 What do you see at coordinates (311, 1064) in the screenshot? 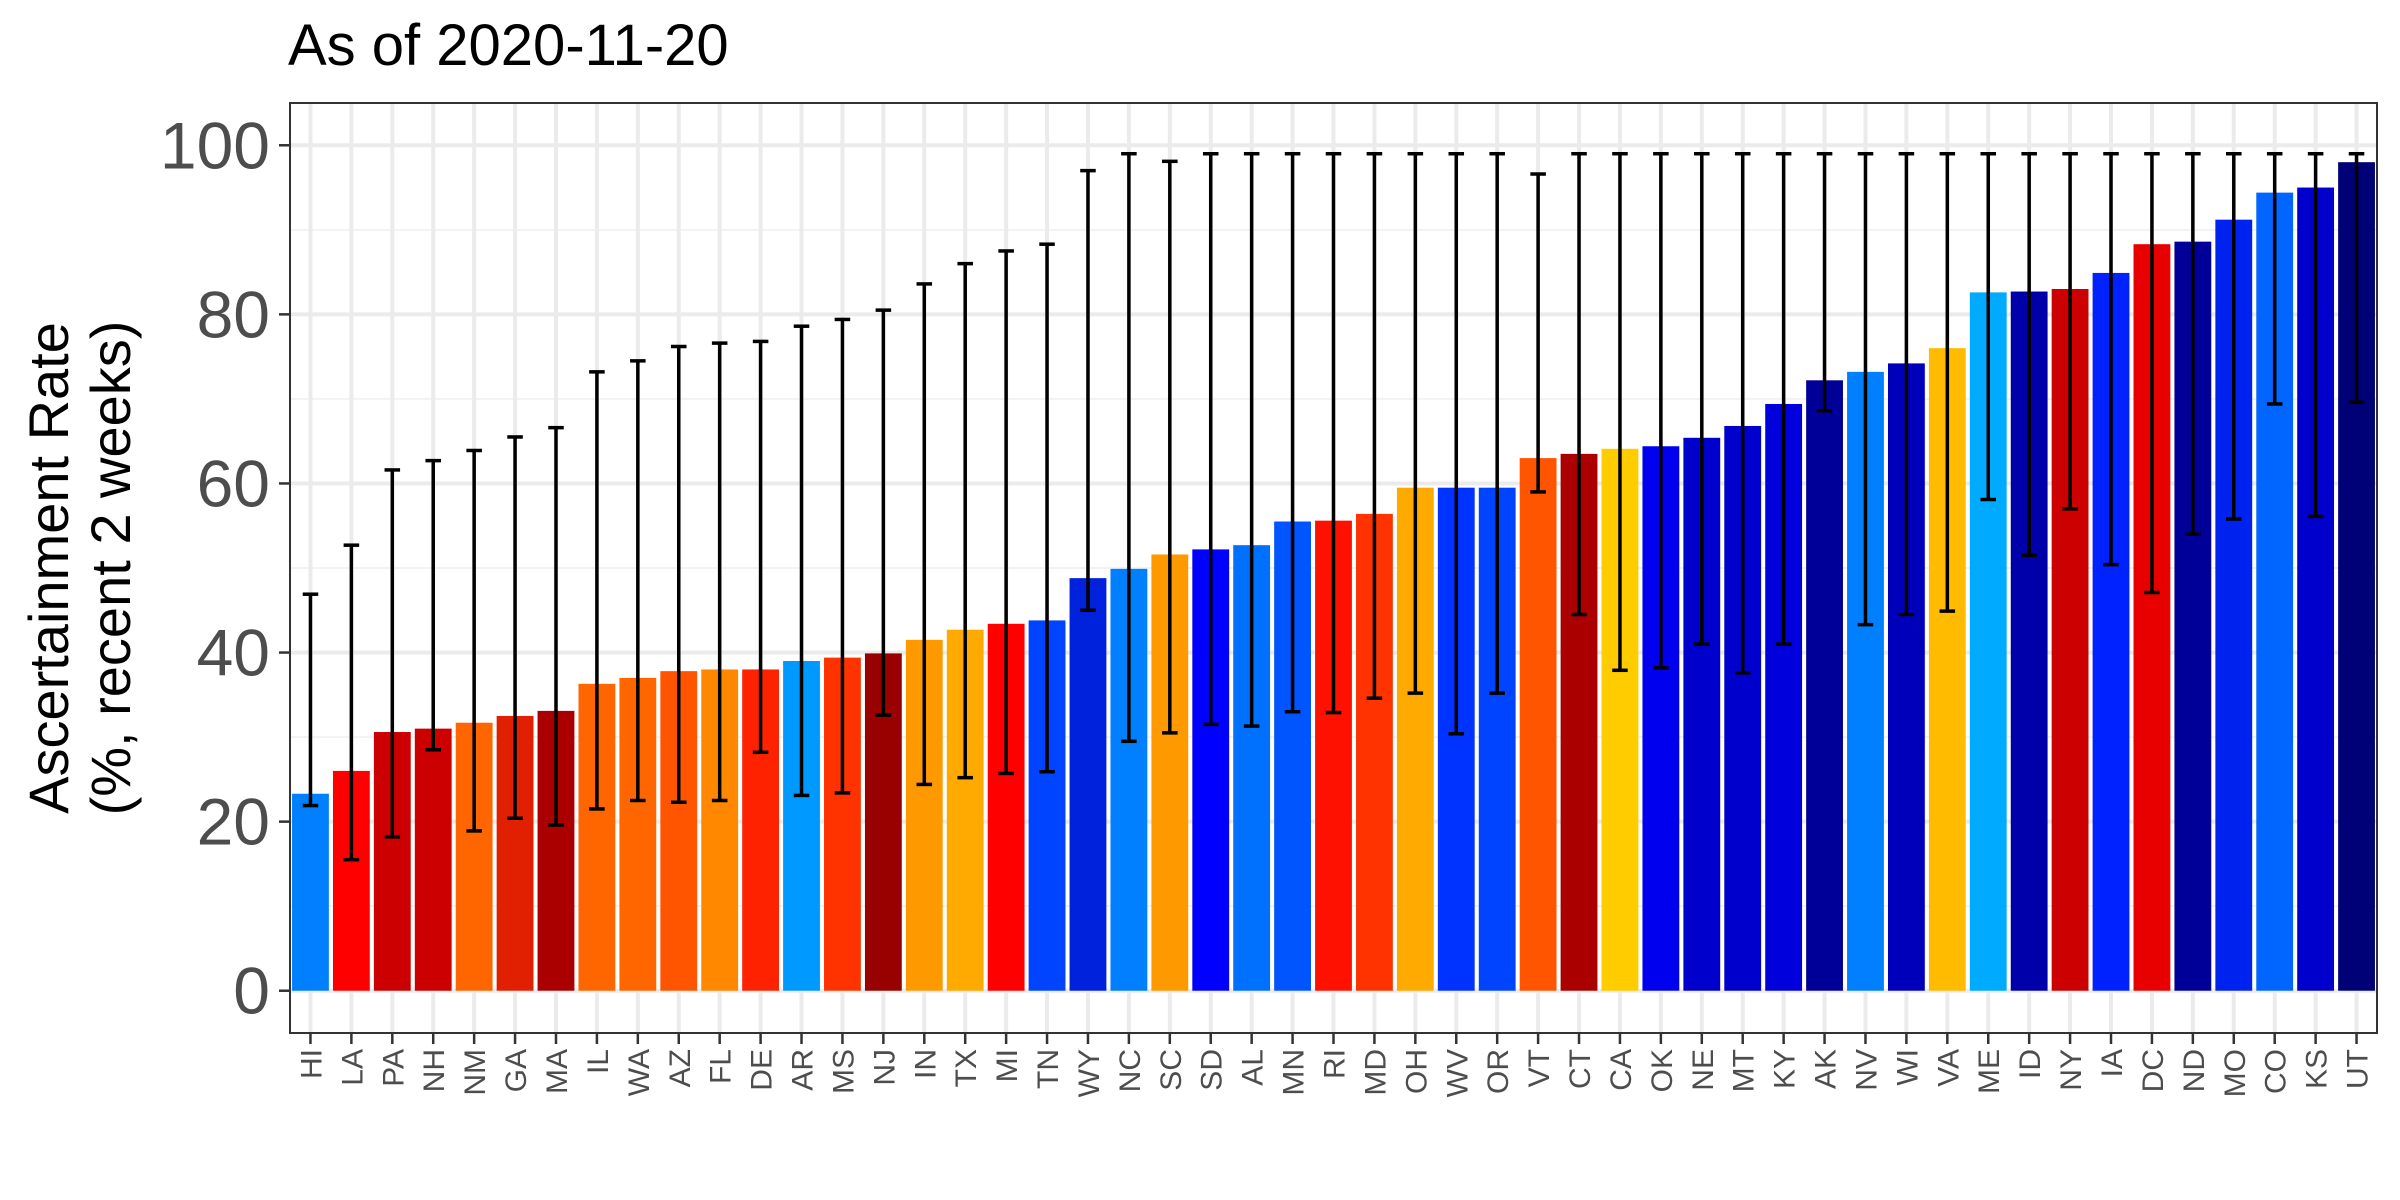
I see `x-tick-label: HI` at bounding box center [311, 1064].